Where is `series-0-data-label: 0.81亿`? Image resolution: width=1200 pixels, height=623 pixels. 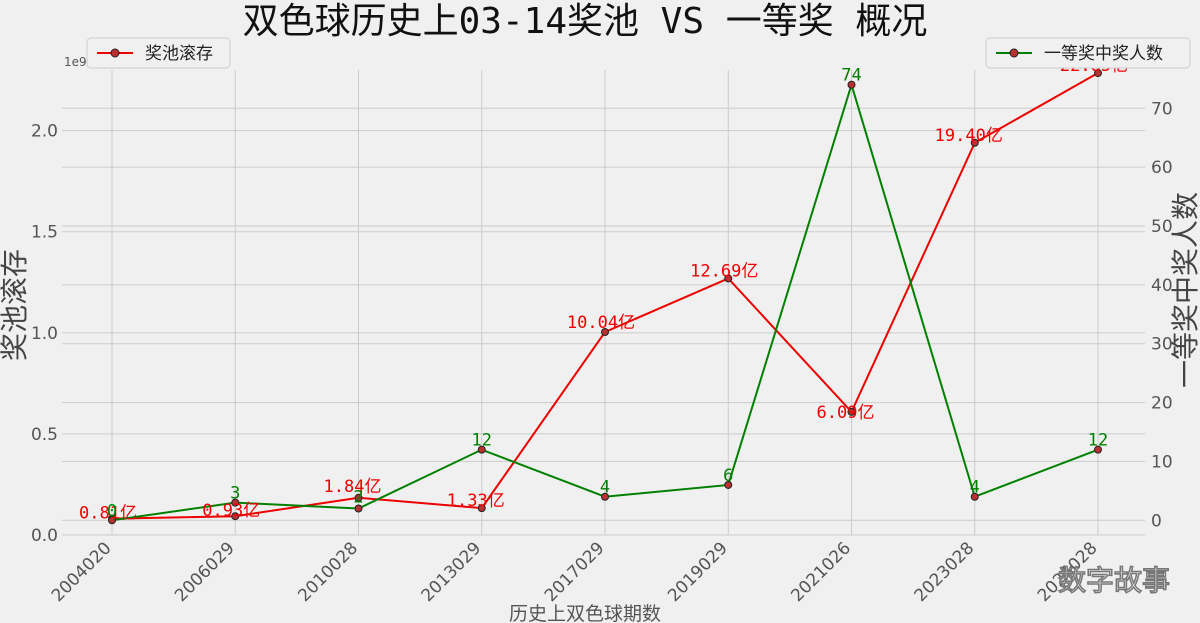
series-0-data-label: 0.81亿 is located at coordinates (108, 514).